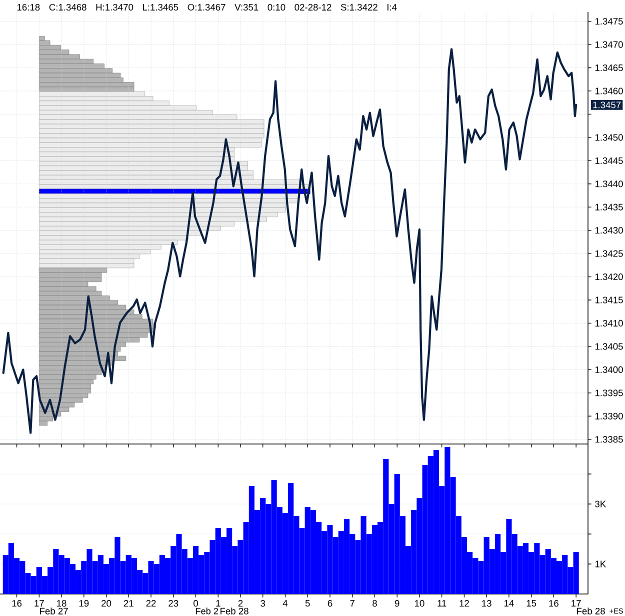 The image size is (625, 616). Describe the element at coordinates (609, 21) in the screenshot. I see `y-tick-label: 1.3475` at that location.